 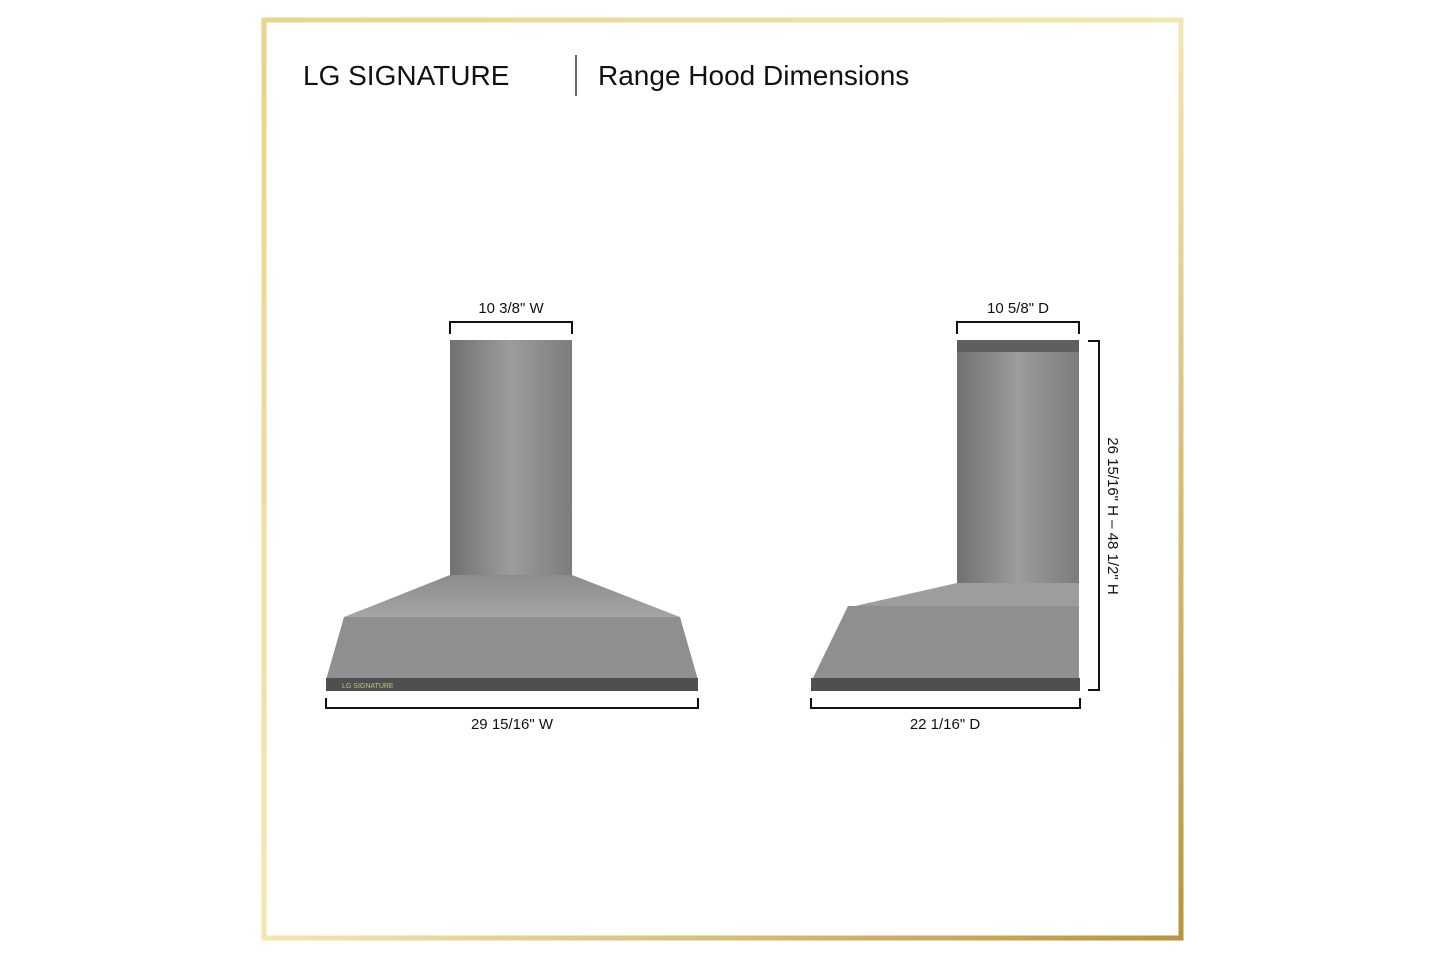 I want to click on title: Range Hood Dimensions, so click(x=753, y=75).